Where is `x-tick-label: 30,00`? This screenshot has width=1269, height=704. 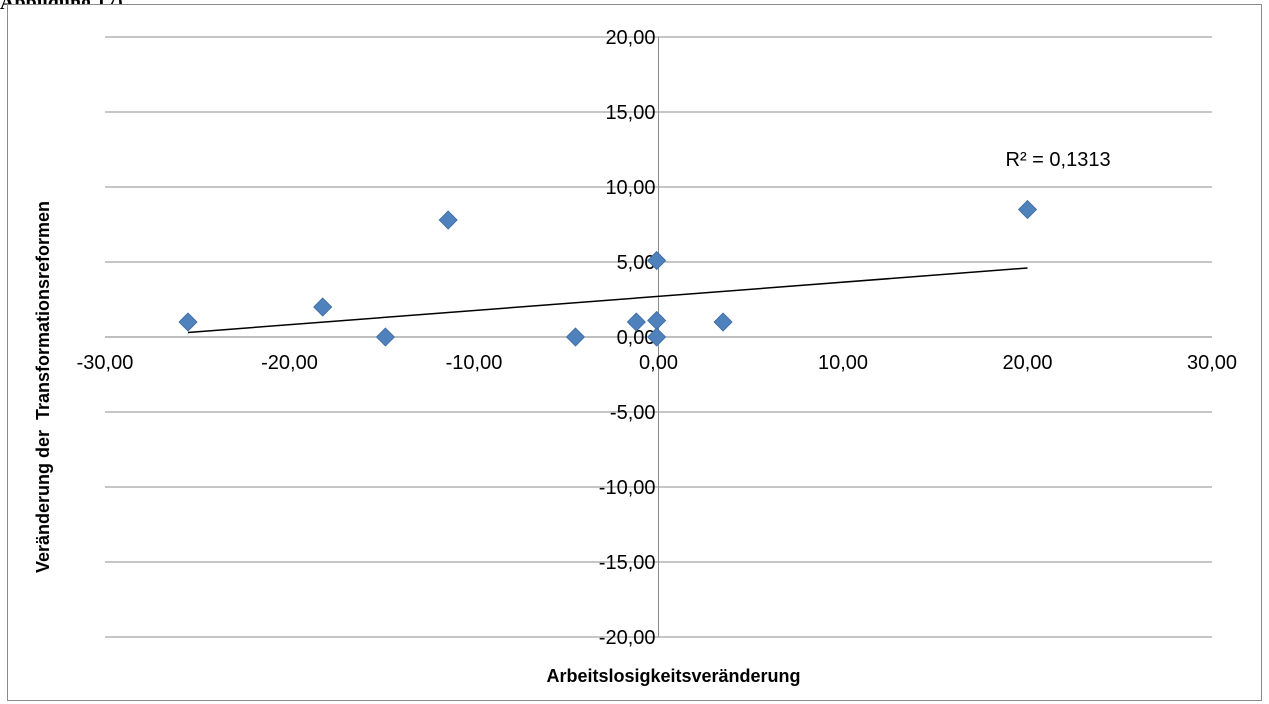
x-tick-label: 30,00 is located at coordinates (1212, 363).